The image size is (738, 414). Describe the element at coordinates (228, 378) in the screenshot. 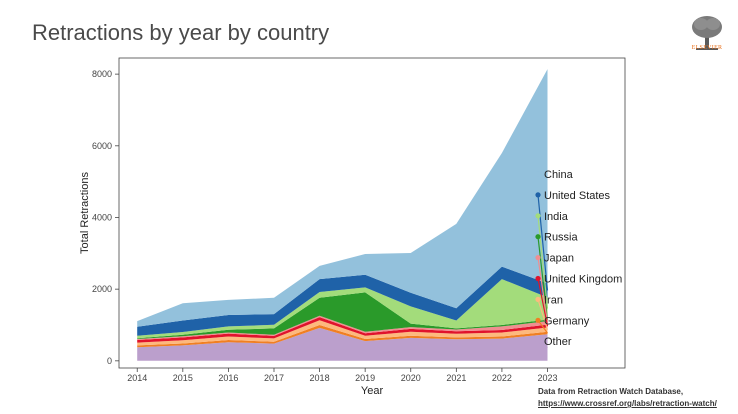

I see `x-tick-label: 2016` at that location.